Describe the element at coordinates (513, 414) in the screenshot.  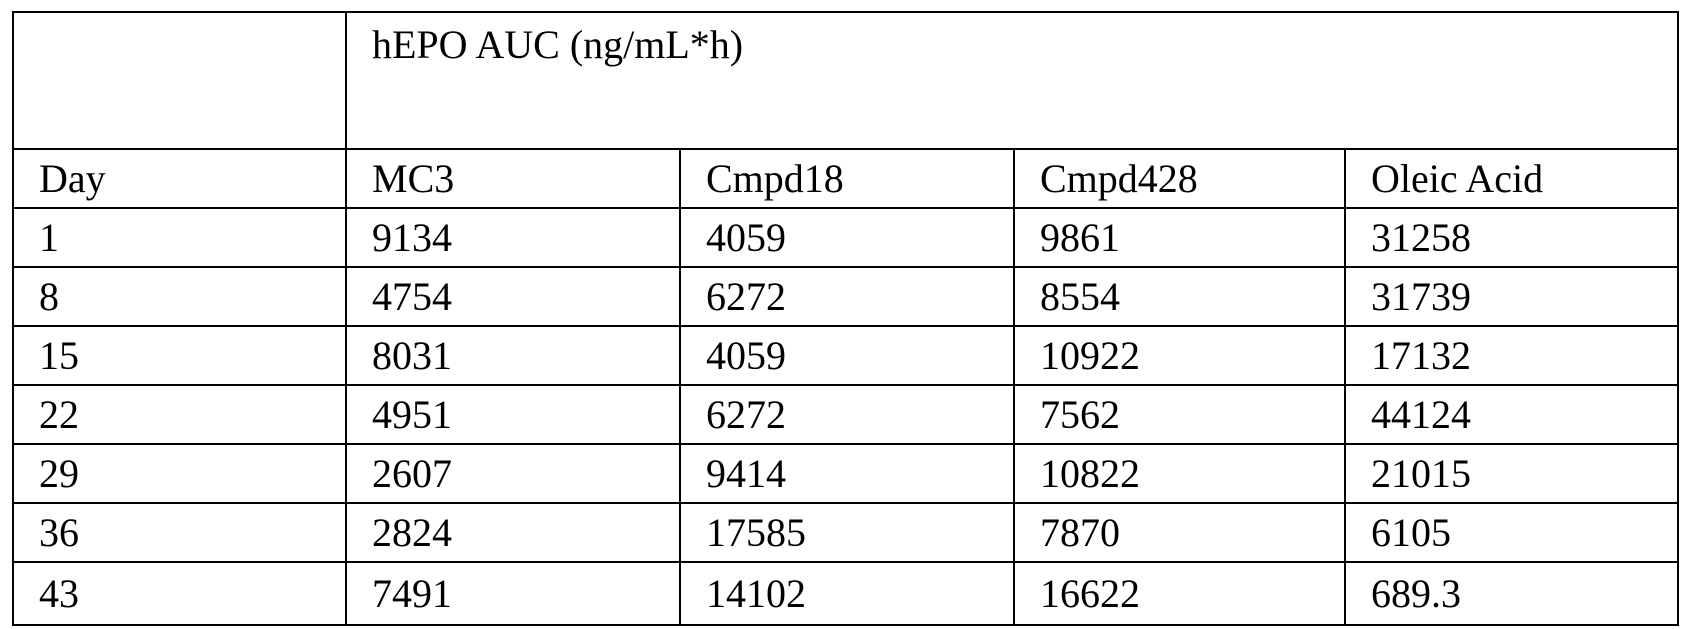
I see `value-cell: 4951` at that location.